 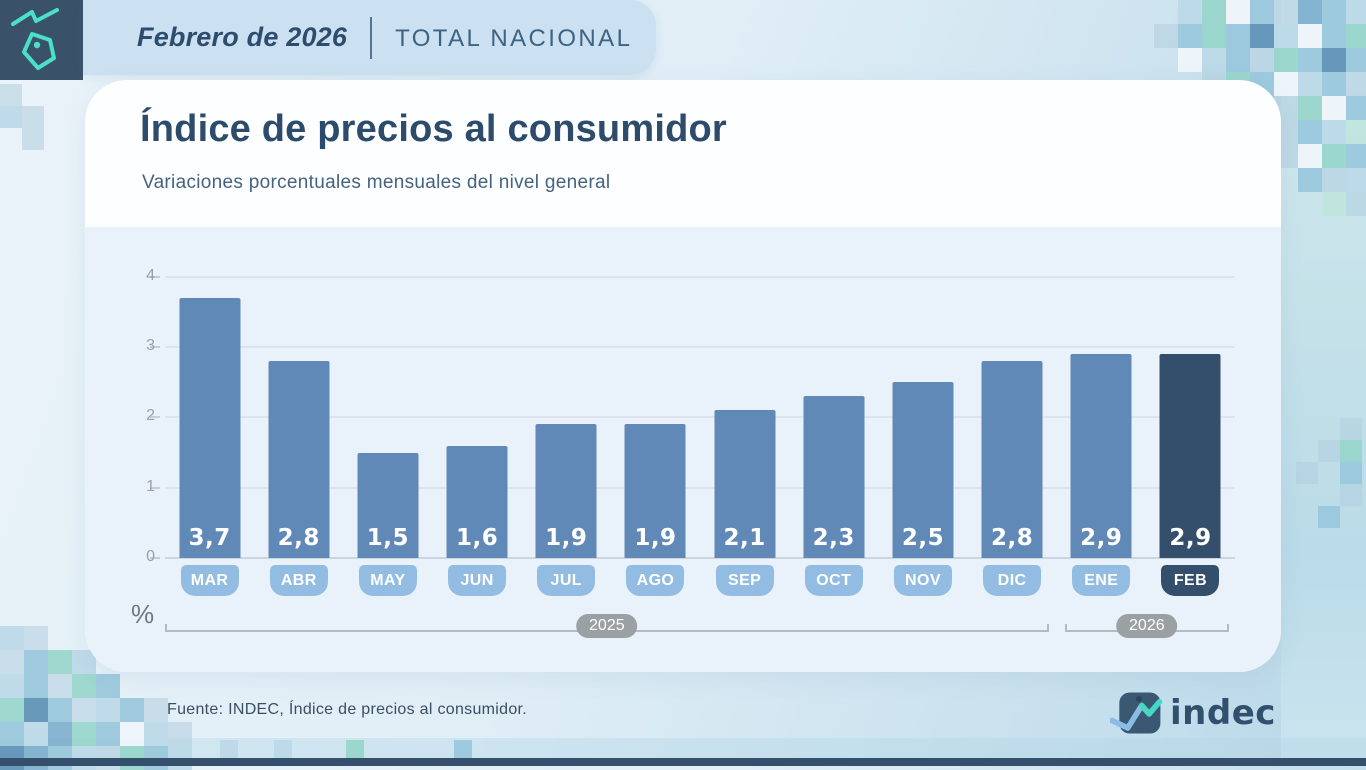 What do you see at coordinates (683, 762) in the screenshot?
I see `bottom-strip` at bounding box center [683, 762].